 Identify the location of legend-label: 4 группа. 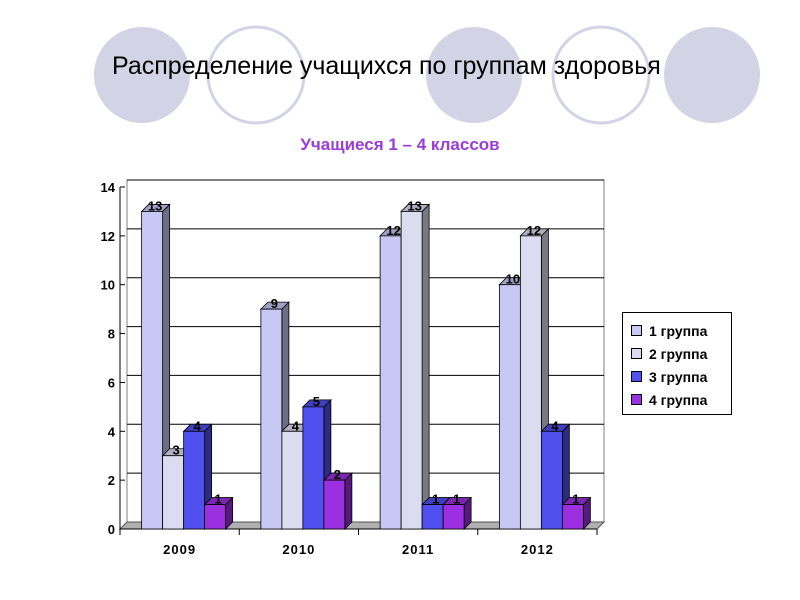
(678, 399).